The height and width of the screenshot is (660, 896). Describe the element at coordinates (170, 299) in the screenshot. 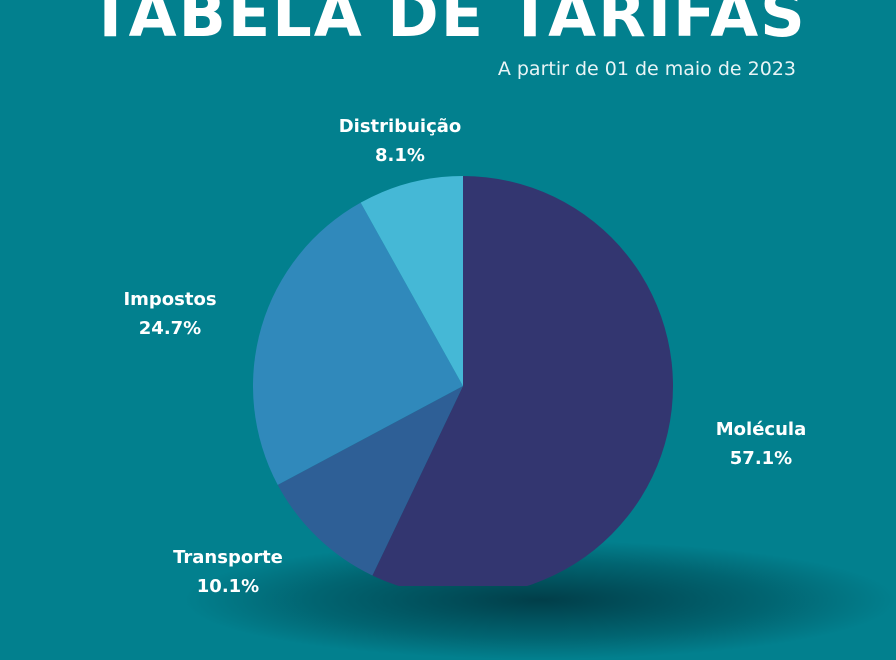

I see `slice-label: Impostos` at that location.